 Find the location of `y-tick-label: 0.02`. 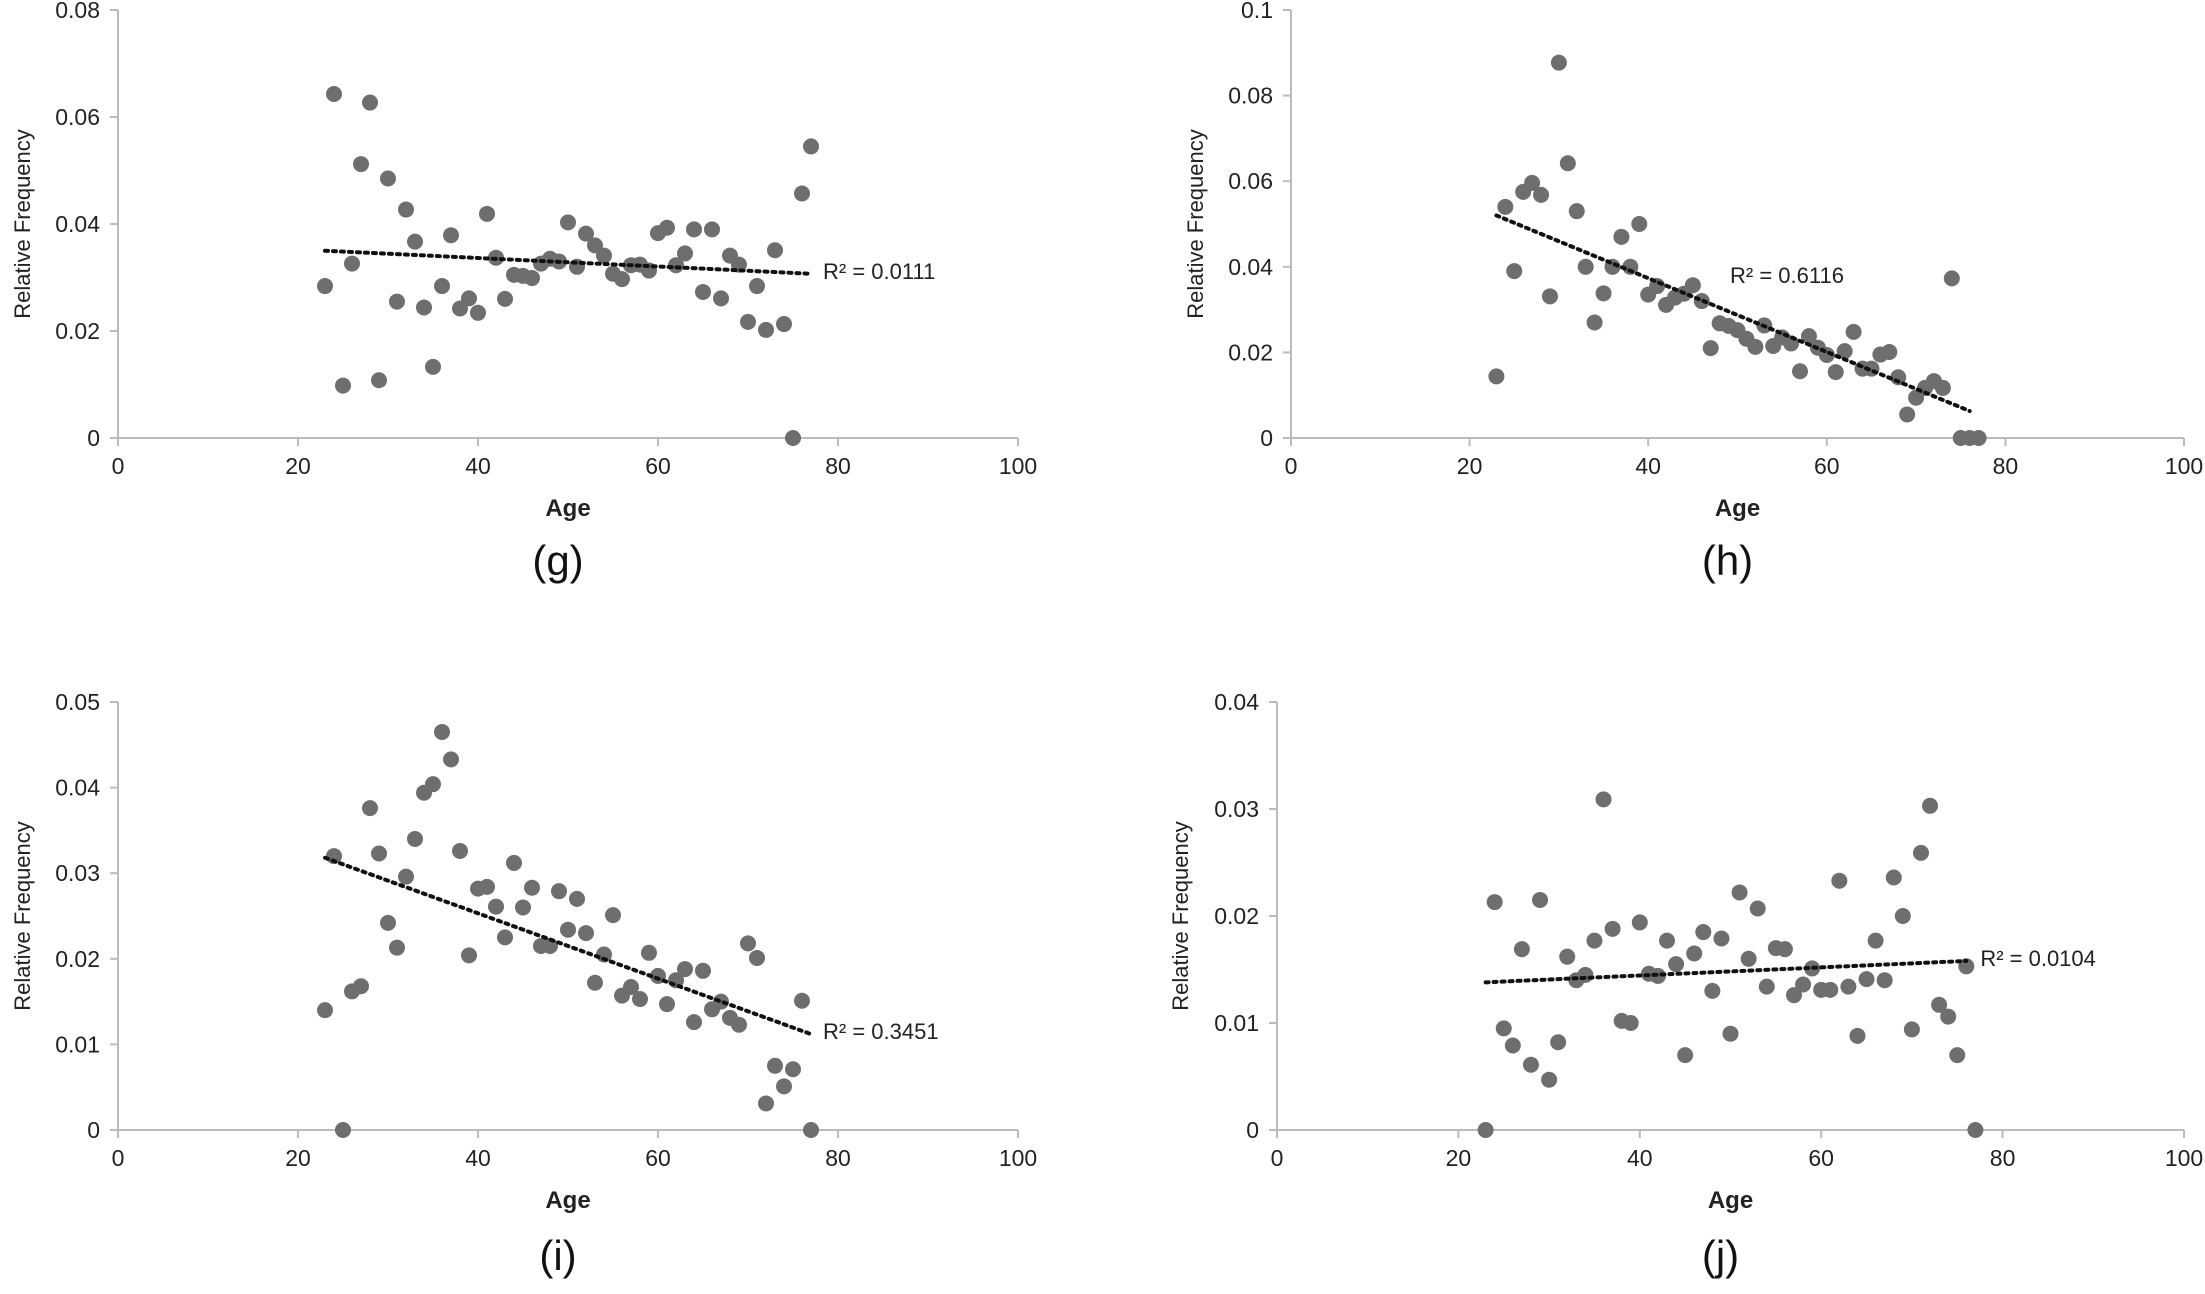

y-tick-label: 0.02 is located at coordinates (1236, 916).